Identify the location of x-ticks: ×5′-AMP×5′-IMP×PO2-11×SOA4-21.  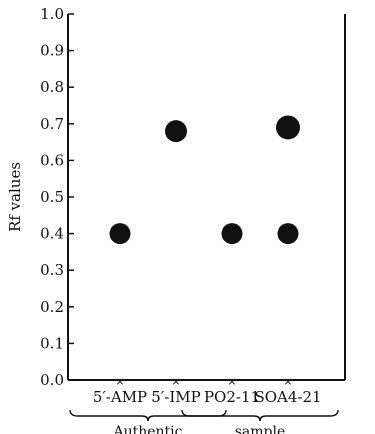
(207, 390).